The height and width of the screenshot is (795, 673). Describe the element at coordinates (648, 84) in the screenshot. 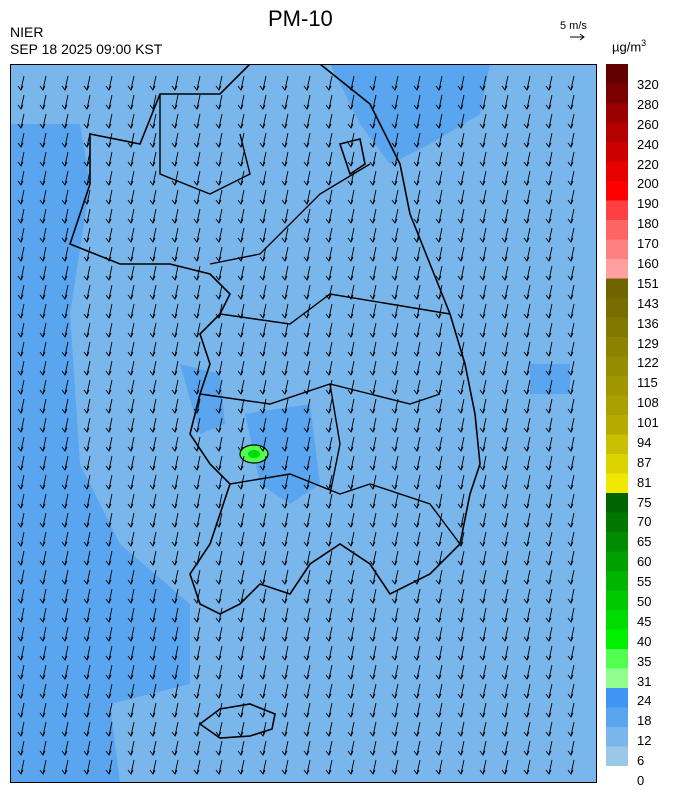

I see `legend-tick-320: 320` at that location.